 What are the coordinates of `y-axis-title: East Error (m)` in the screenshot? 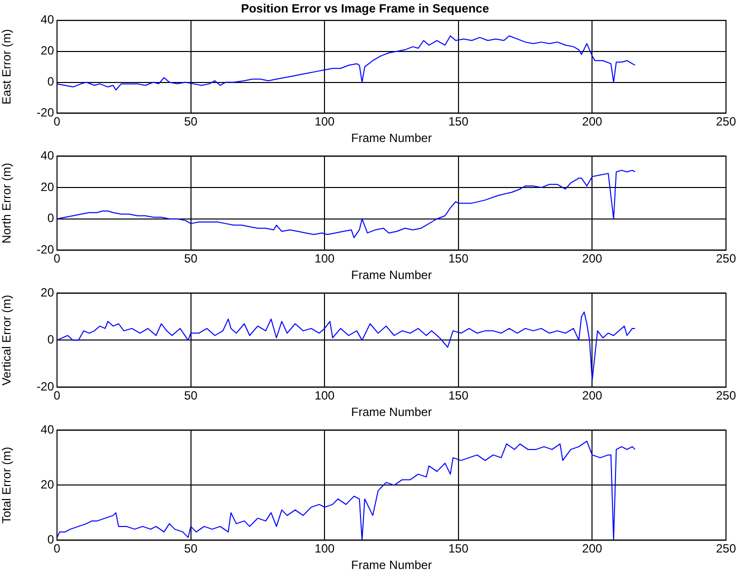 It's located at (7, 66).